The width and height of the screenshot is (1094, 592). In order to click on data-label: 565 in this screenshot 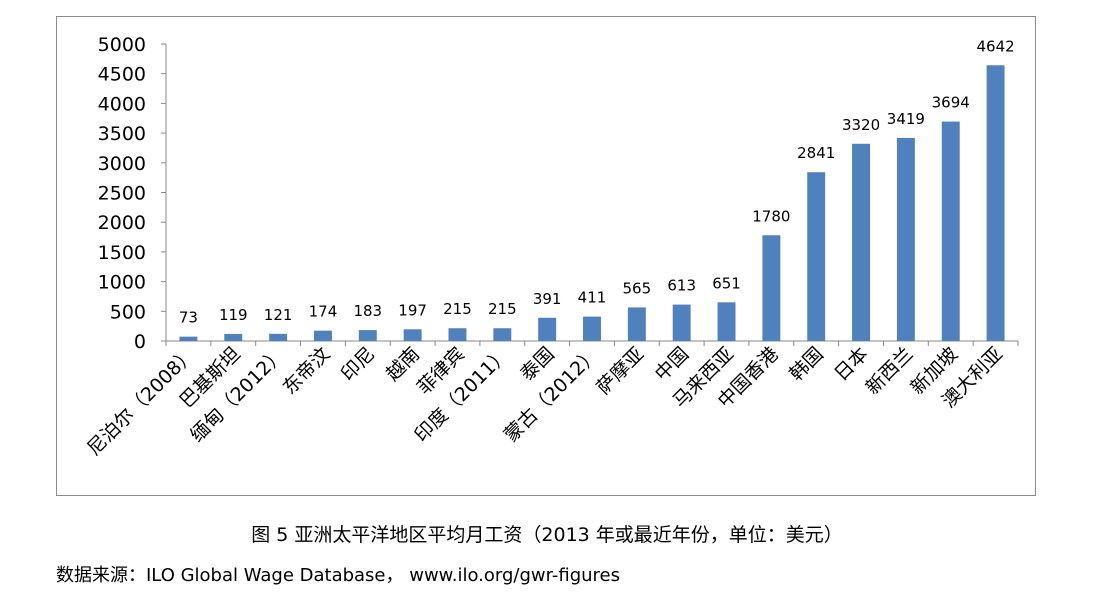, I will do `click(637, 288)`.